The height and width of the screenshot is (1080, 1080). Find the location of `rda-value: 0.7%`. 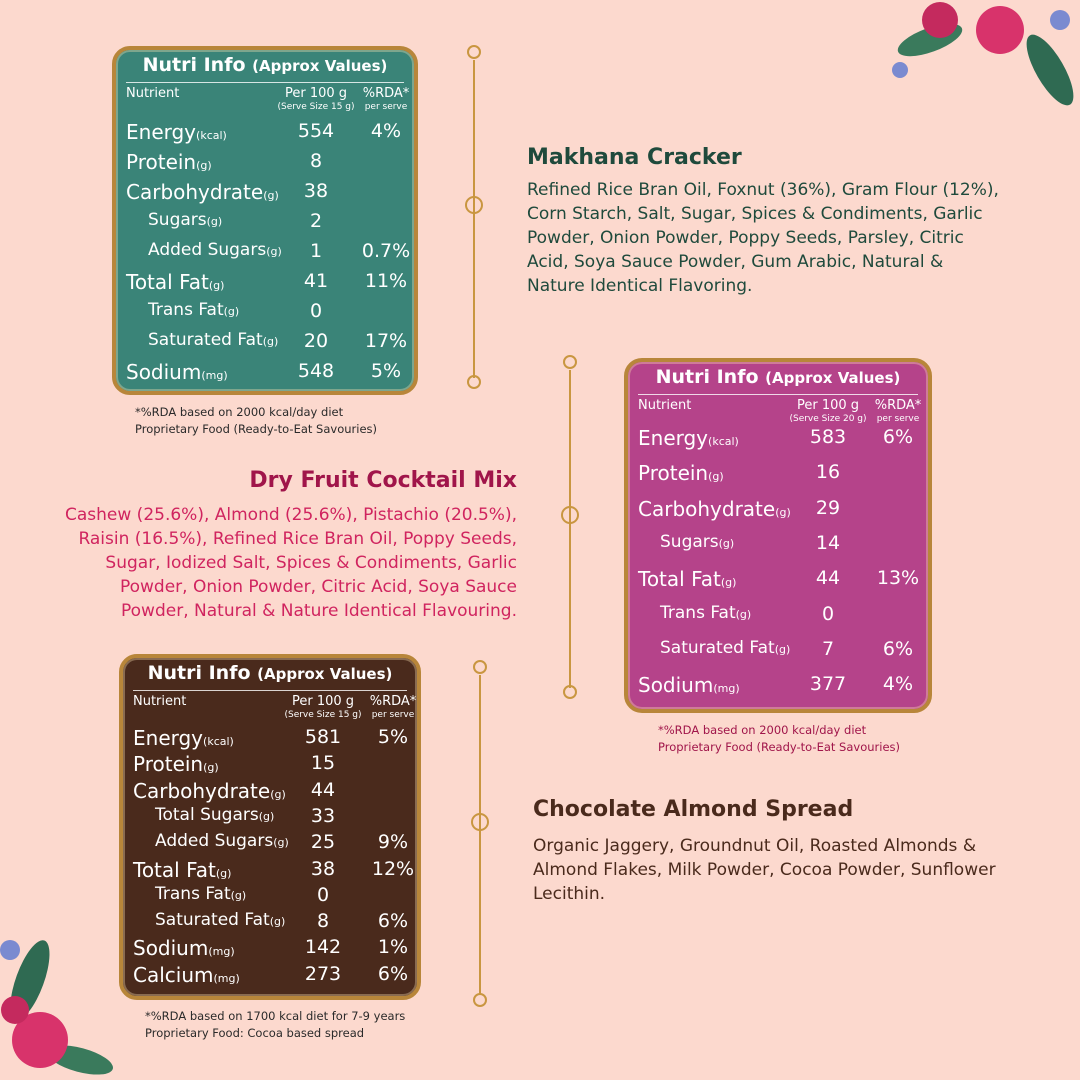

rda-value: 0.7% is located at coordinates (386, 251).